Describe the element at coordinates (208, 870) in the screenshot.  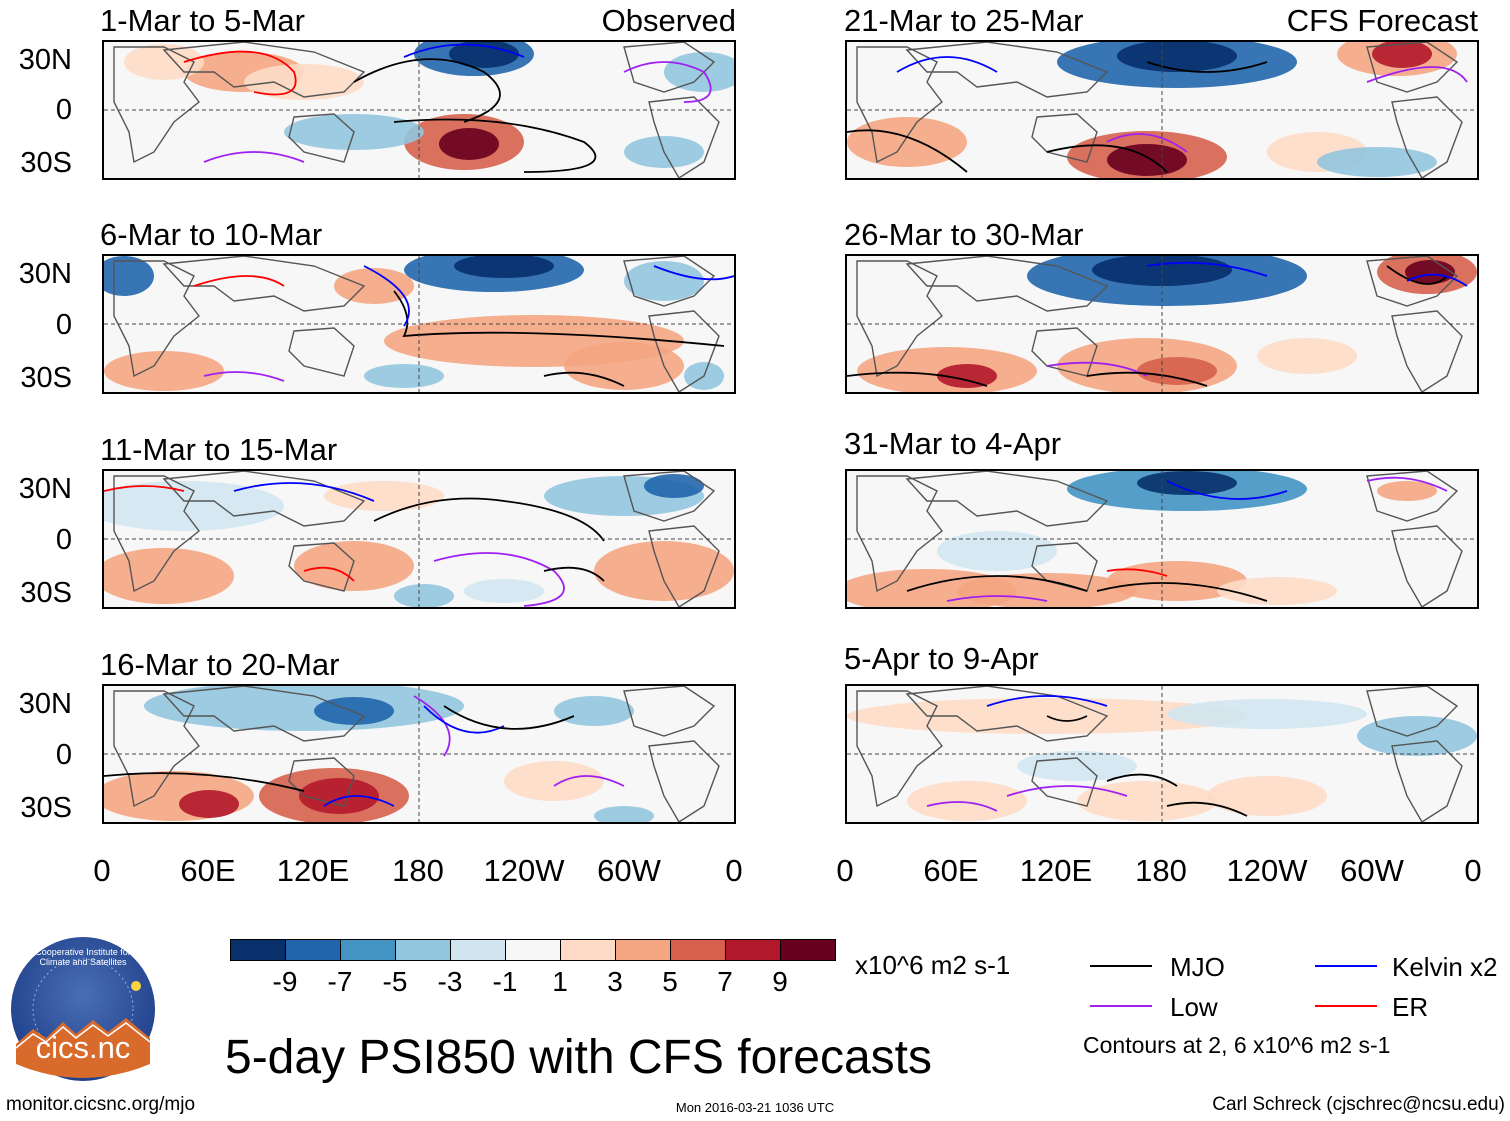
I see `lon-label: 60E` at that location.